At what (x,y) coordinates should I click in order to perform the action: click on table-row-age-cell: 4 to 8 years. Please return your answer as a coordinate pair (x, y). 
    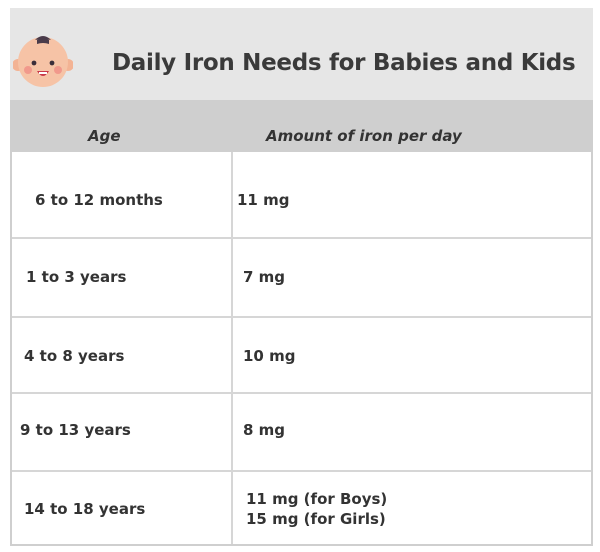
    Looking at the image, I should click on (74, 356).